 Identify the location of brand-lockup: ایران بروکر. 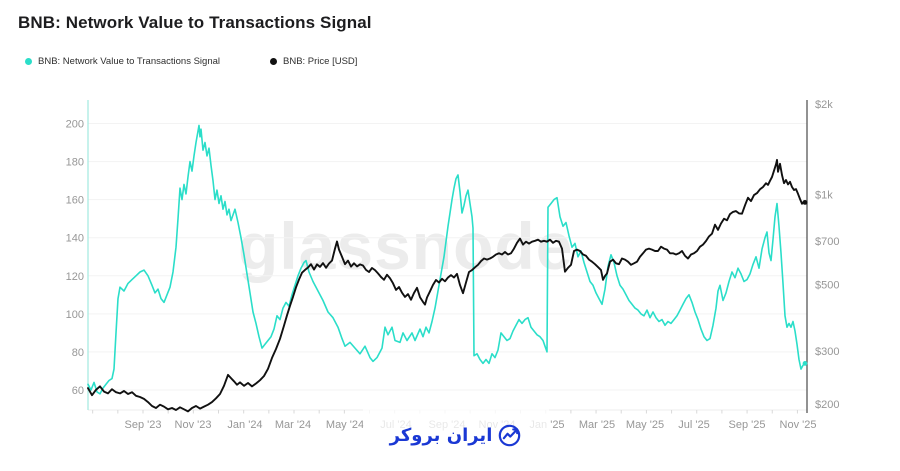
(456, 435).